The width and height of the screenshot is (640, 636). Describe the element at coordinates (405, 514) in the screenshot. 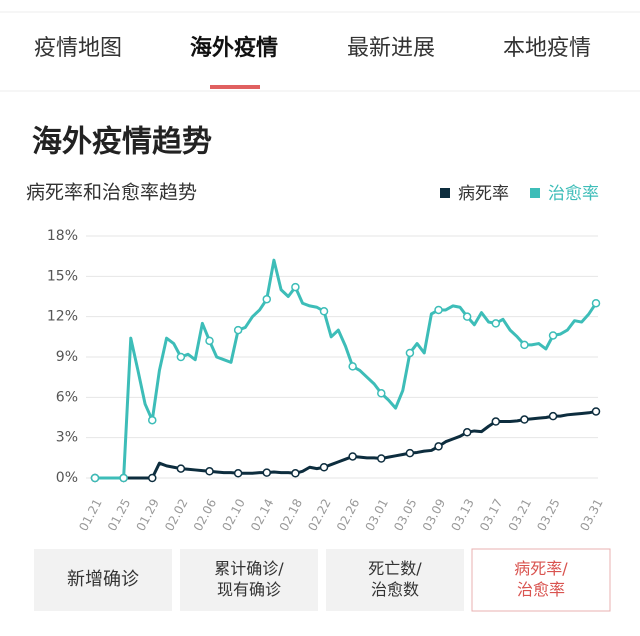

I see `x-tick-label: 03.05` at that location.